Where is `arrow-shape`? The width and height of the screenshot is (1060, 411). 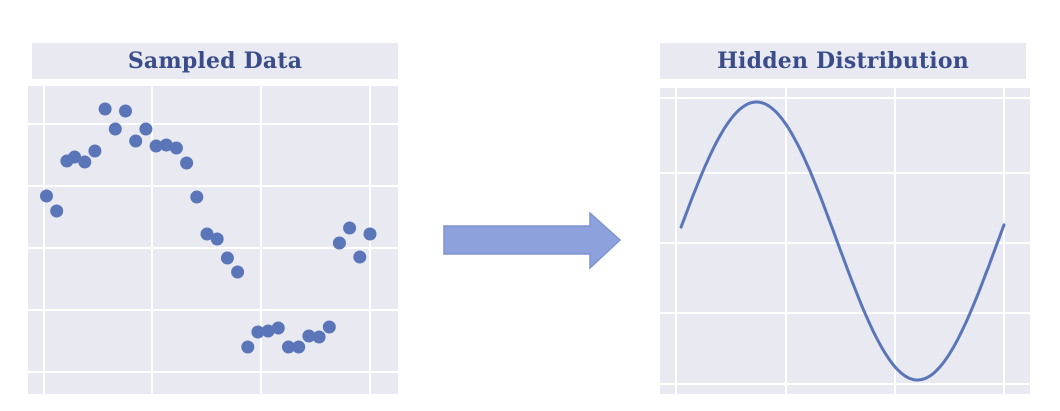
arrow-shape is located at coordinates (532, 240).